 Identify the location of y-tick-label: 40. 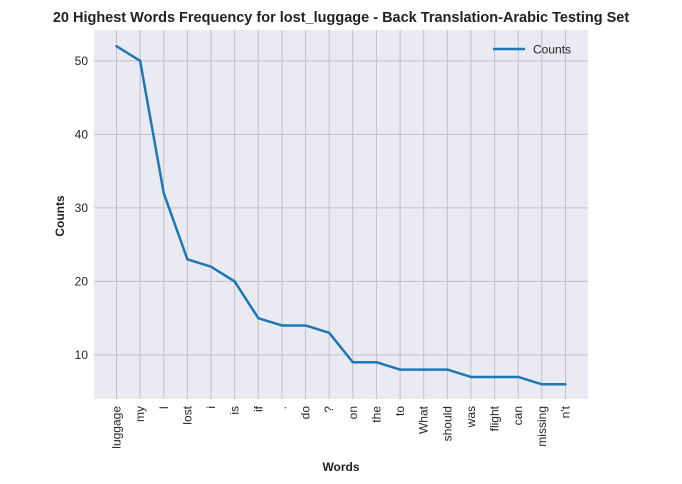
(82, 134).